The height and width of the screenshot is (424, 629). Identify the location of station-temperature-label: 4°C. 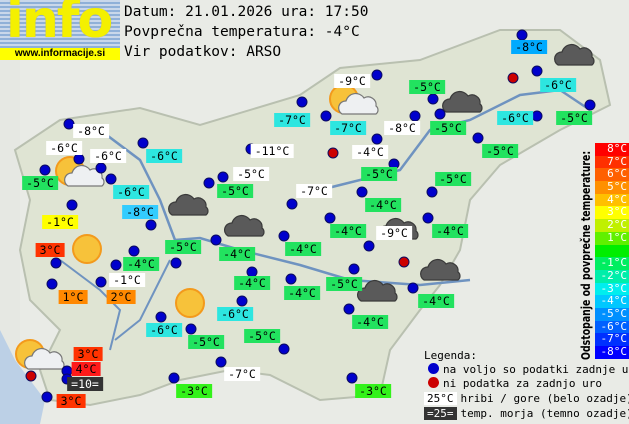
(86, 369).